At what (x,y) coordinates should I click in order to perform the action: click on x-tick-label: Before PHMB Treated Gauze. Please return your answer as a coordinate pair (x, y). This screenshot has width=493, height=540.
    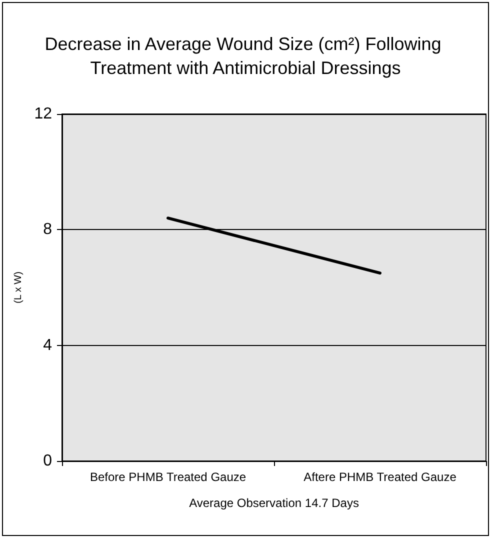
    Looking at the image, I should click on (168, 477).